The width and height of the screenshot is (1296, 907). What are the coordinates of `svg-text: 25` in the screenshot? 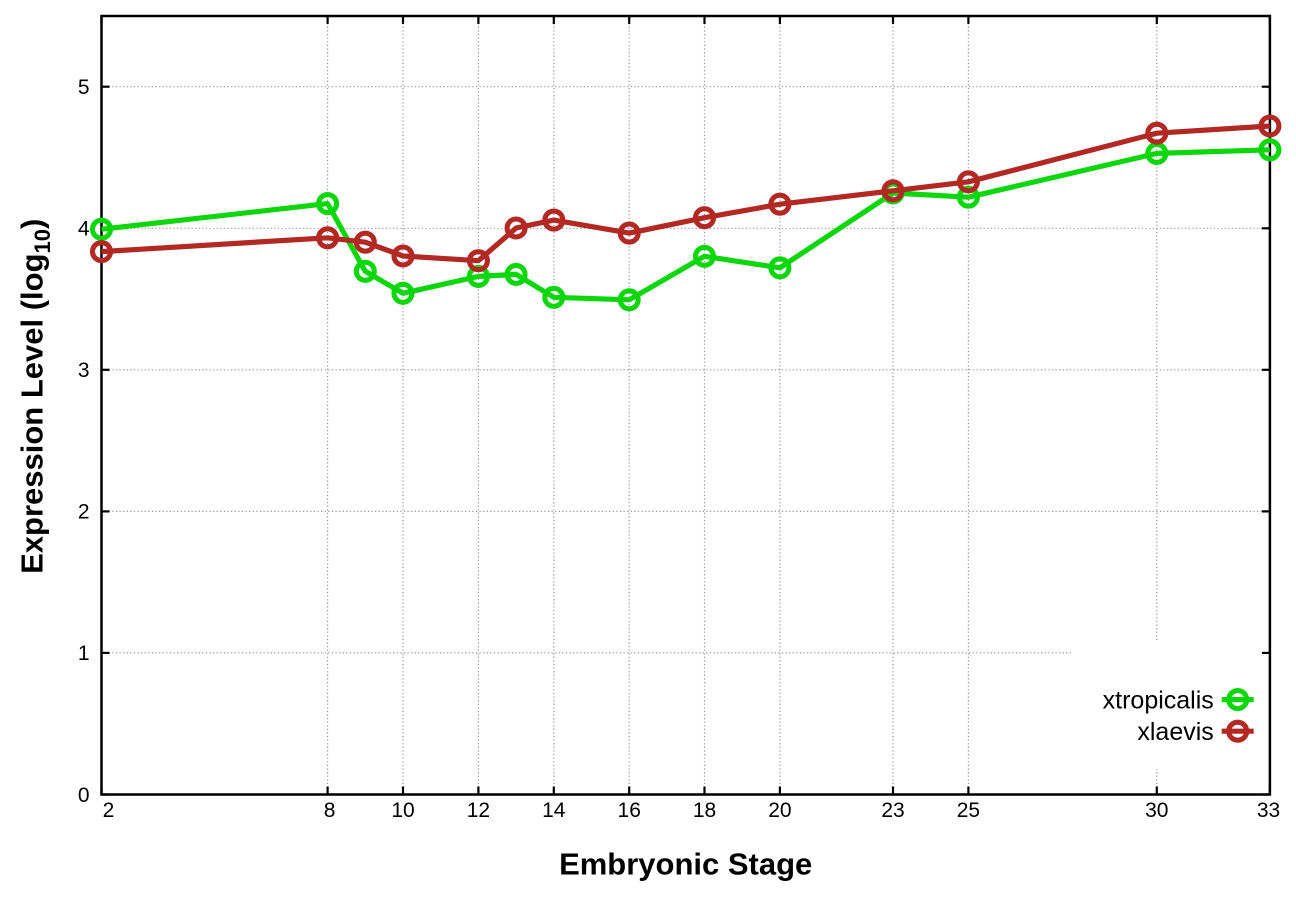 It's located at (968, 810).